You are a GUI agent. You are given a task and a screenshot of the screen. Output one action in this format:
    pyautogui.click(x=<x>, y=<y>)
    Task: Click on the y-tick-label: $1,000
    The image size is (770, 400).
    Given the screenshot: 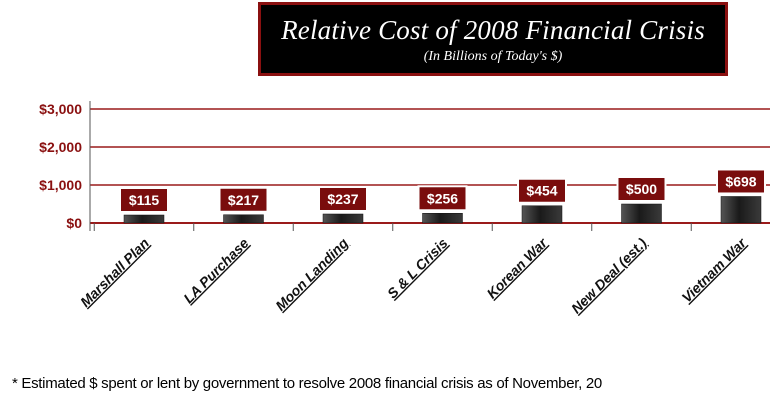 What is the action you would take?
    pyautogui.click(x=60, y=185)
    